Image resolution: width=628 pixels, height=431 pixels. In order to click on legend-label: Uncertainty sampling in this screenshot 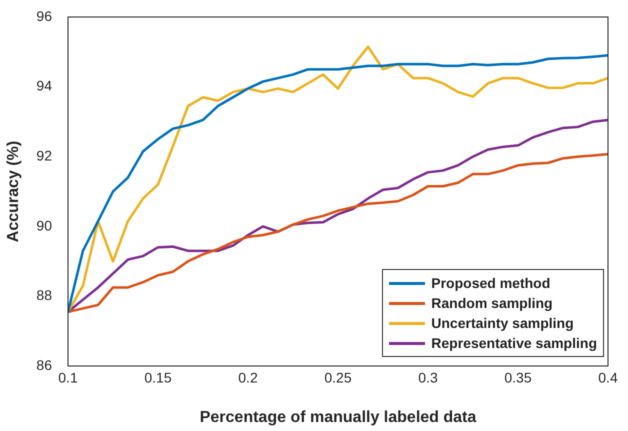, I will do `click(502, 323)`.